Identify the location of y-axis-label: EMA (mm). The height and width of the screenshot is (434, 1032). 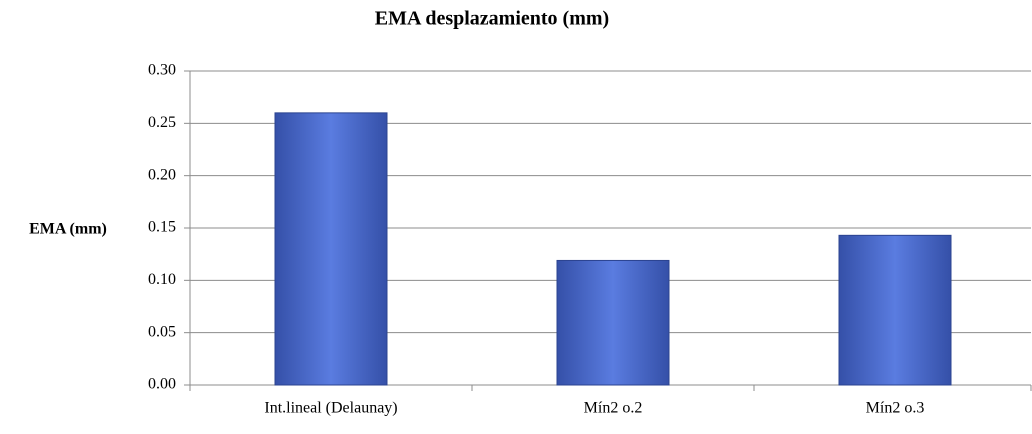
(68, 229).